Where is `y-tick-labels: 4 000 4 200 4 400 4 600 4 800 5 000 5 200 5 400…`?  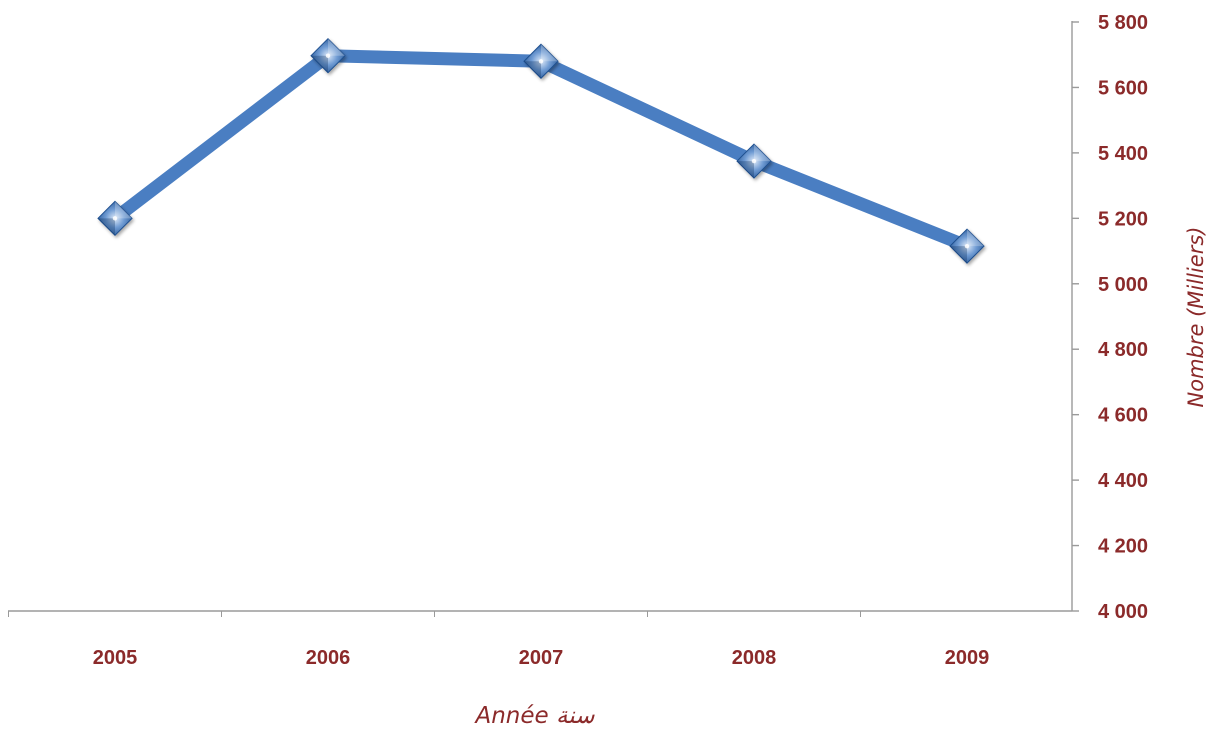
y-tick-labels: 4 000 4 200 4 400 4 600 4 800 5 000 5 200 5 400… is located at coordinates (1123, 317).